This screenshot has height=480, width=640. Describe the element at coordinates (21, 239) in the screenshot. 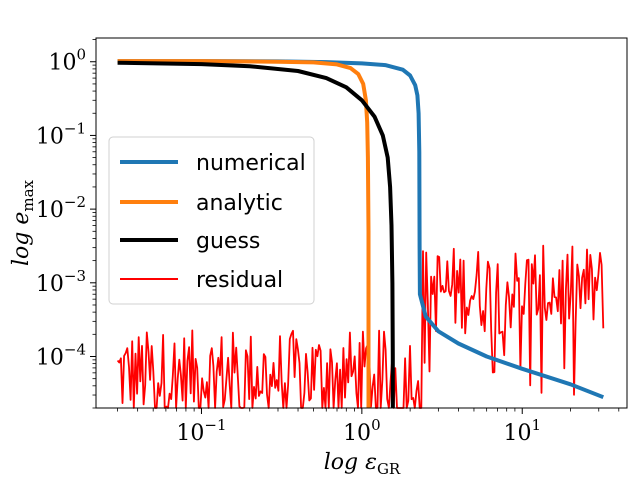

I see `y-axis-label-main: log e` at that location.